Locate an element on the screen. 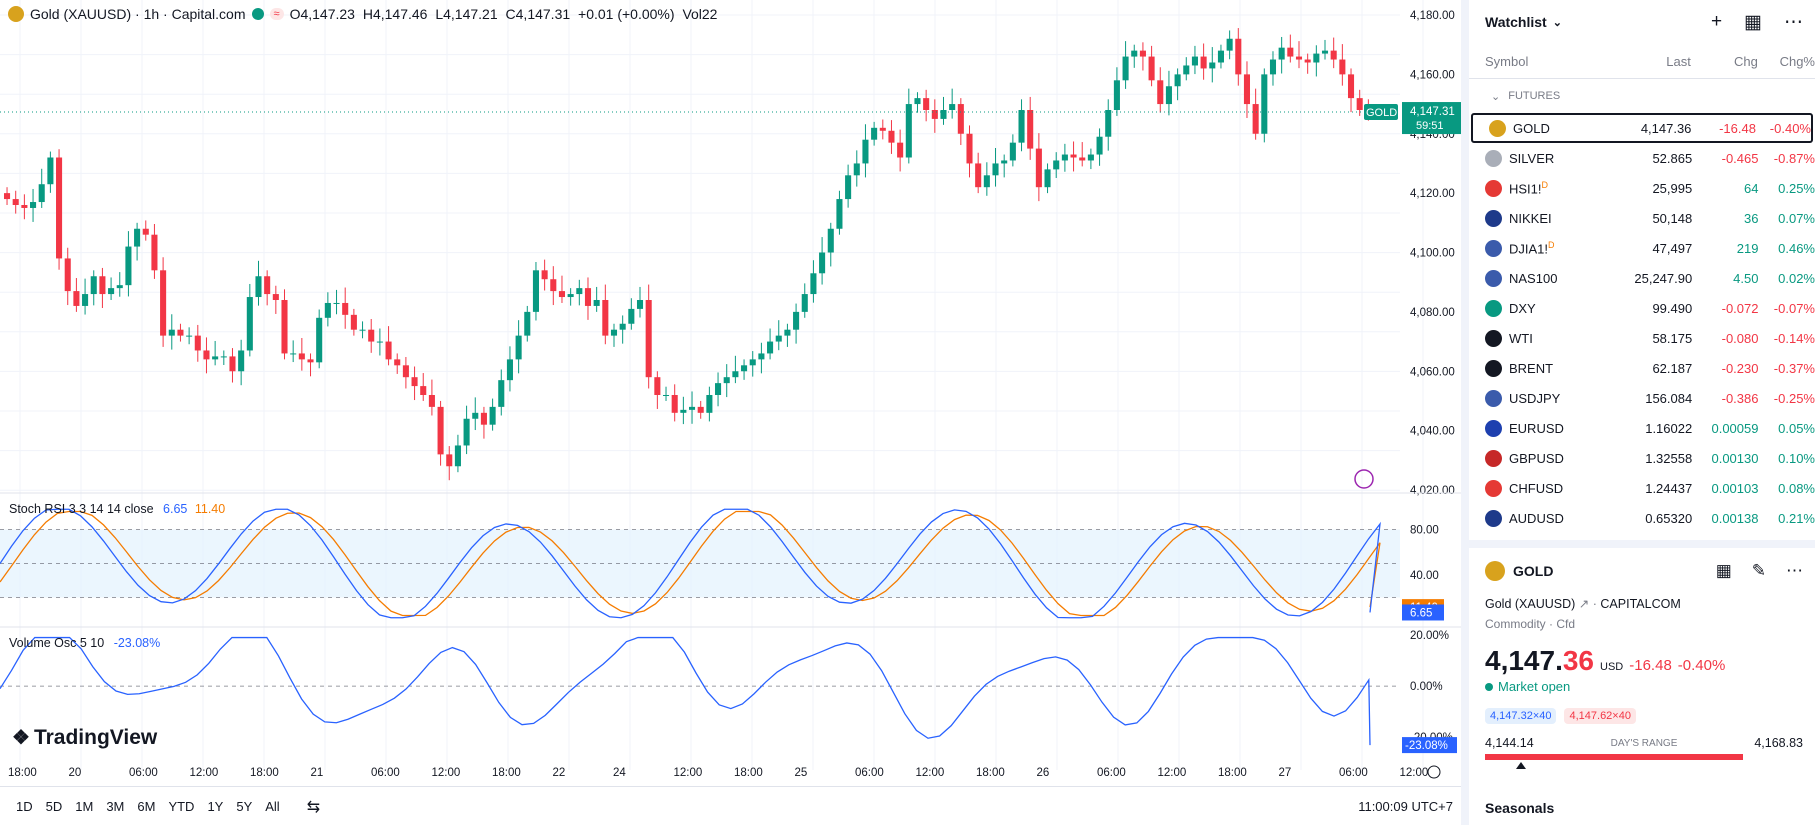 The height and width of the screenshot is (826, 1815). col-last: Last is located at coordinates (1678, 61).